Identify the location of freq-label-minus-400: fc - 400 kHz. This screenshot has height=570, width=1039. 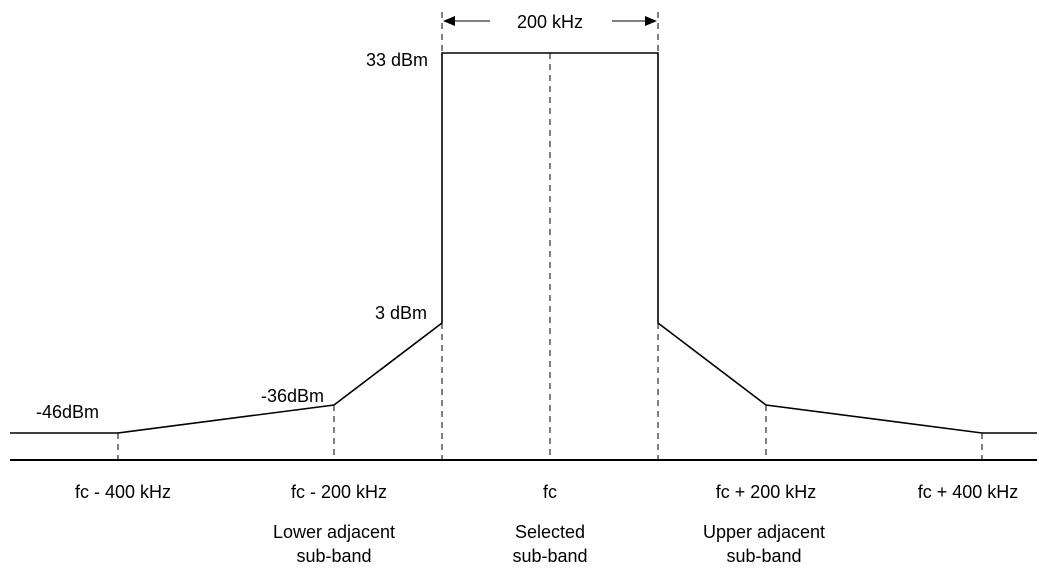
(123, 492).